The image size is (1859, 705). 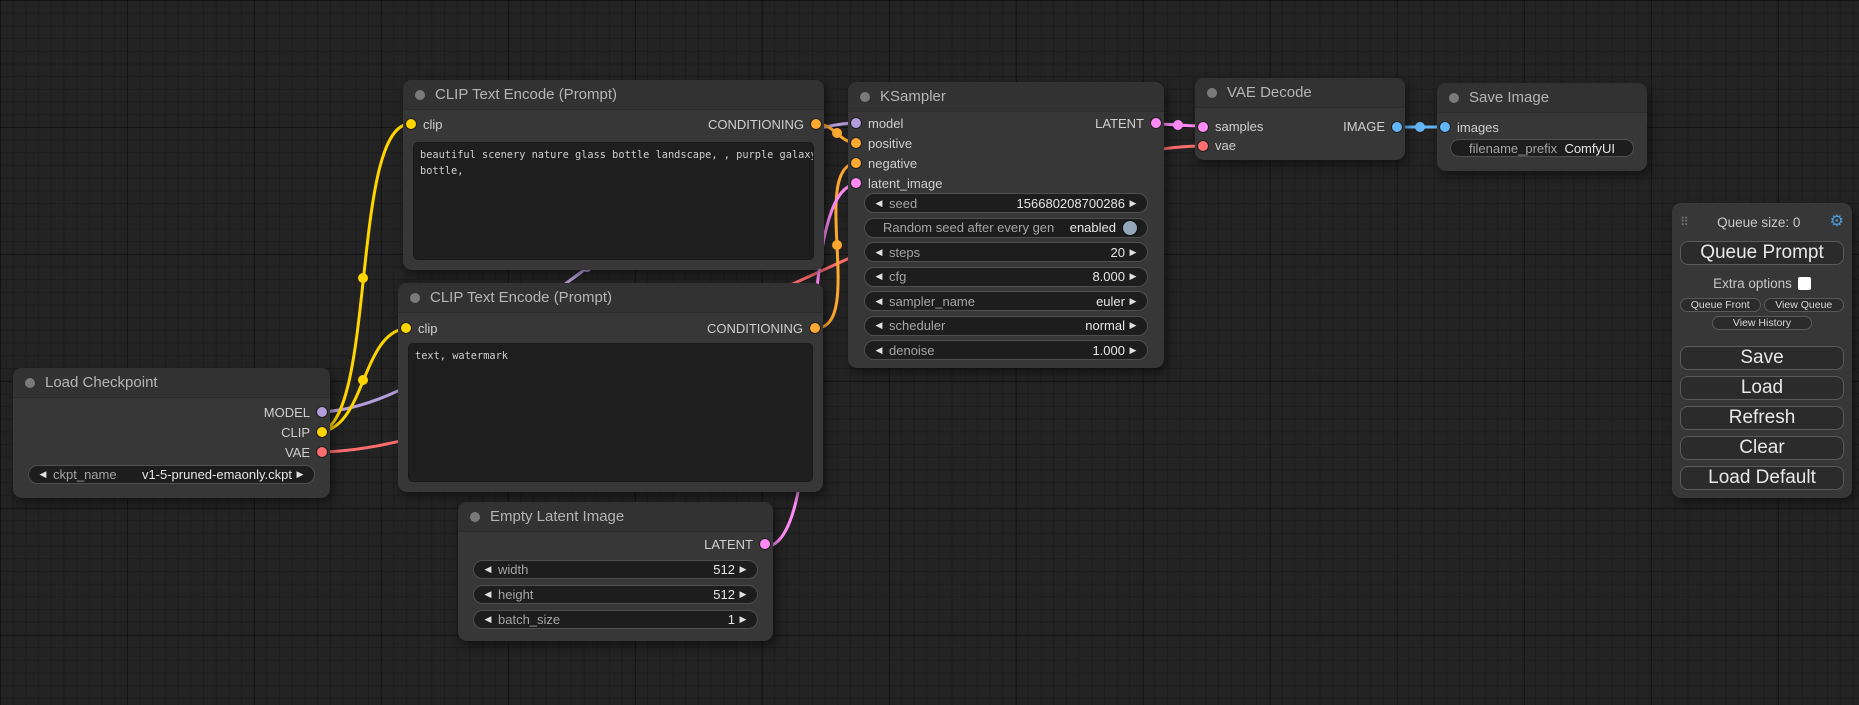 I want to click on widget-random-seed: Random seed after every gen enabled, so click(x=1006, y=227).